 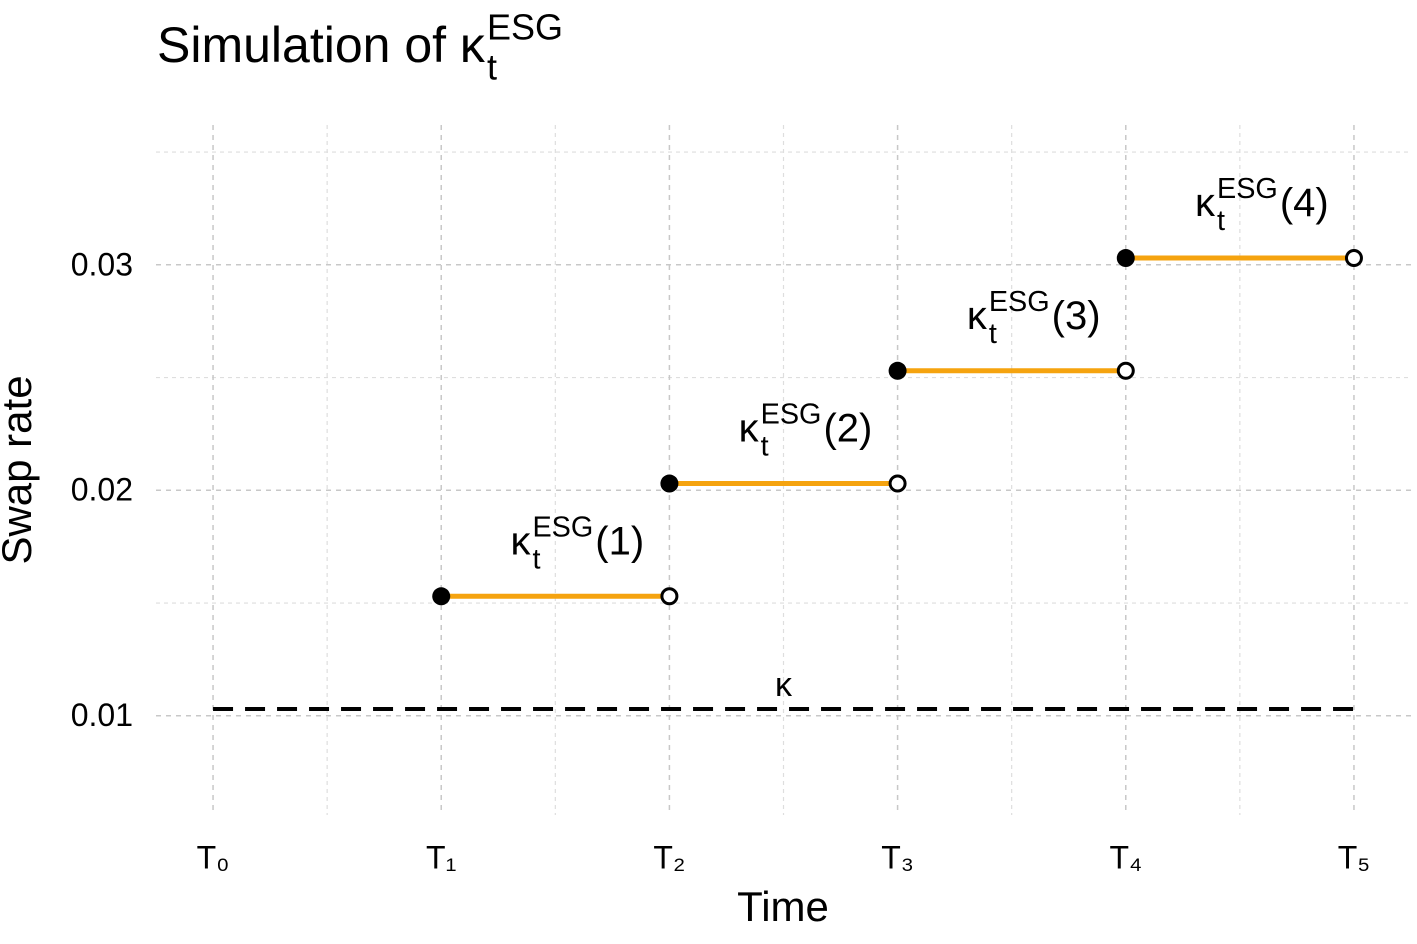 What do you see at coordinates (1304, 203) in the screenshot?
I see `segment-label-part: (4)` at bounding box center [1304, 203].